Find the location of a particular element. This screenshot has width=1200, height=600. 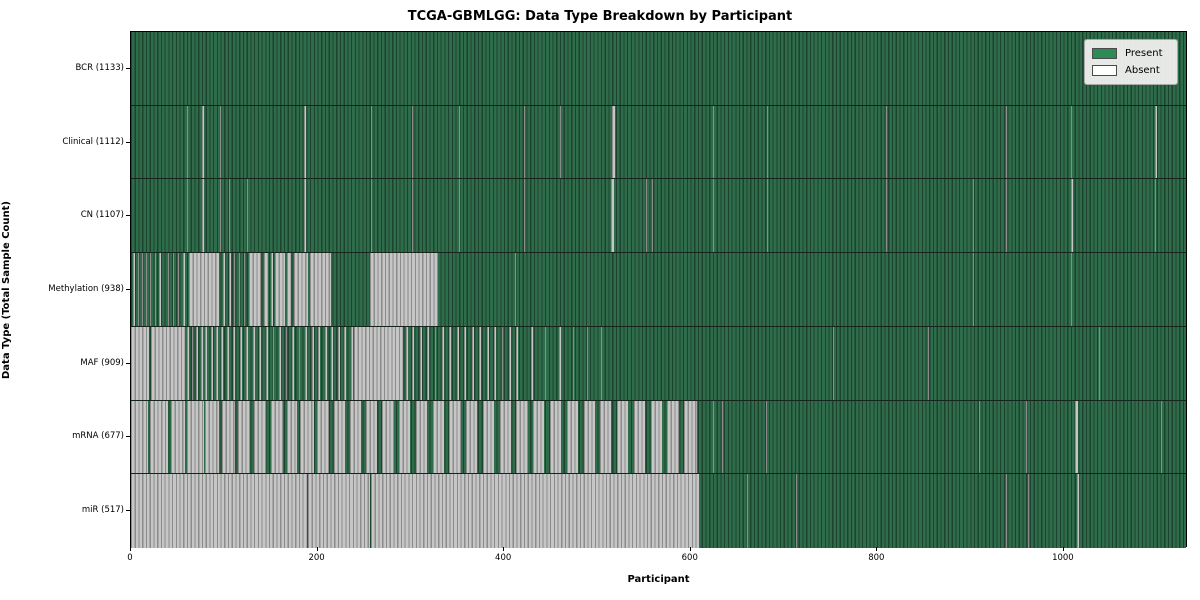

row-Clinical is located at coordinates (658, 142).